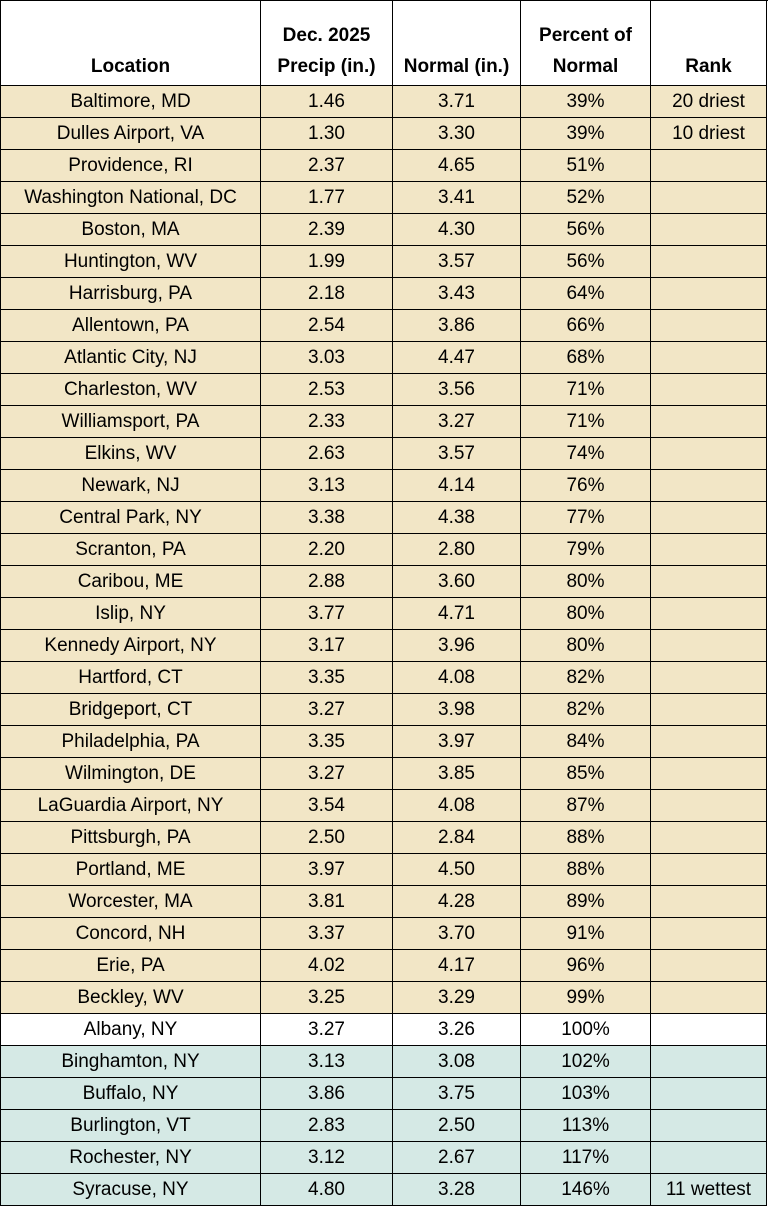  What do you see at coordinates (586, 1030) in the screenshot?
I see `table-cell: 100%` at bounding box center [586, 1030].